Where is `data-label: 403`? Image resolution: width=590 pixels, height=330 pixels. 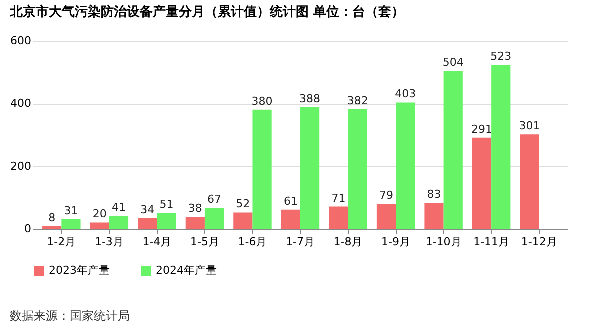 data-label: 403 is located at coordinates (405, 94).